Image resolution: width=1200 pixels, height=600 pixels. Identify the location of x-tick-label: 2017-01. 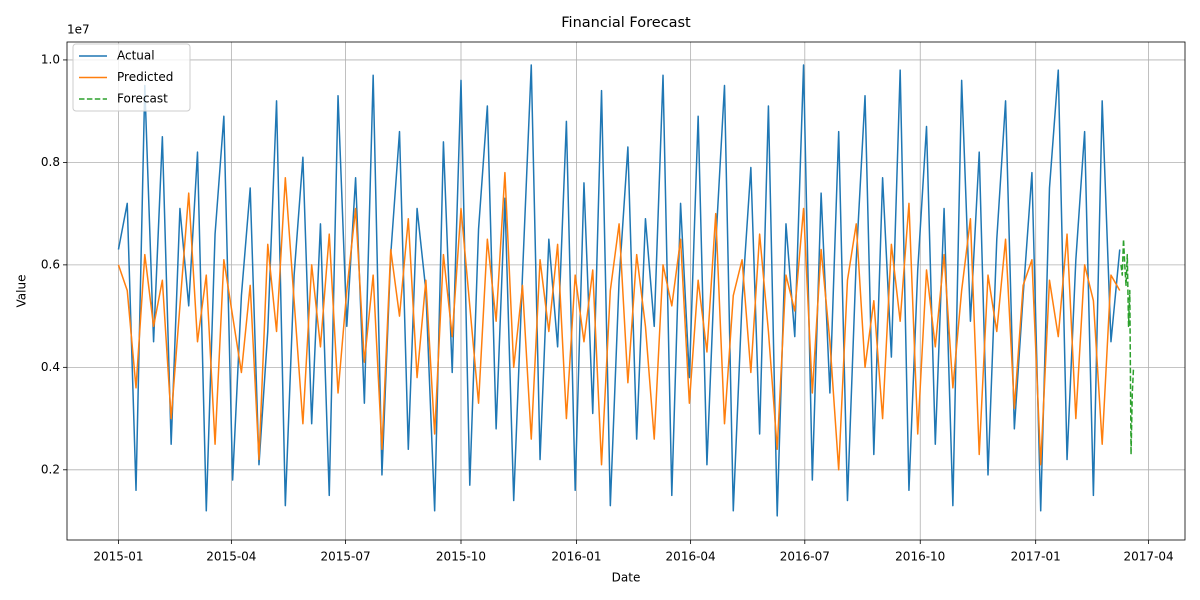
(1036, 557).